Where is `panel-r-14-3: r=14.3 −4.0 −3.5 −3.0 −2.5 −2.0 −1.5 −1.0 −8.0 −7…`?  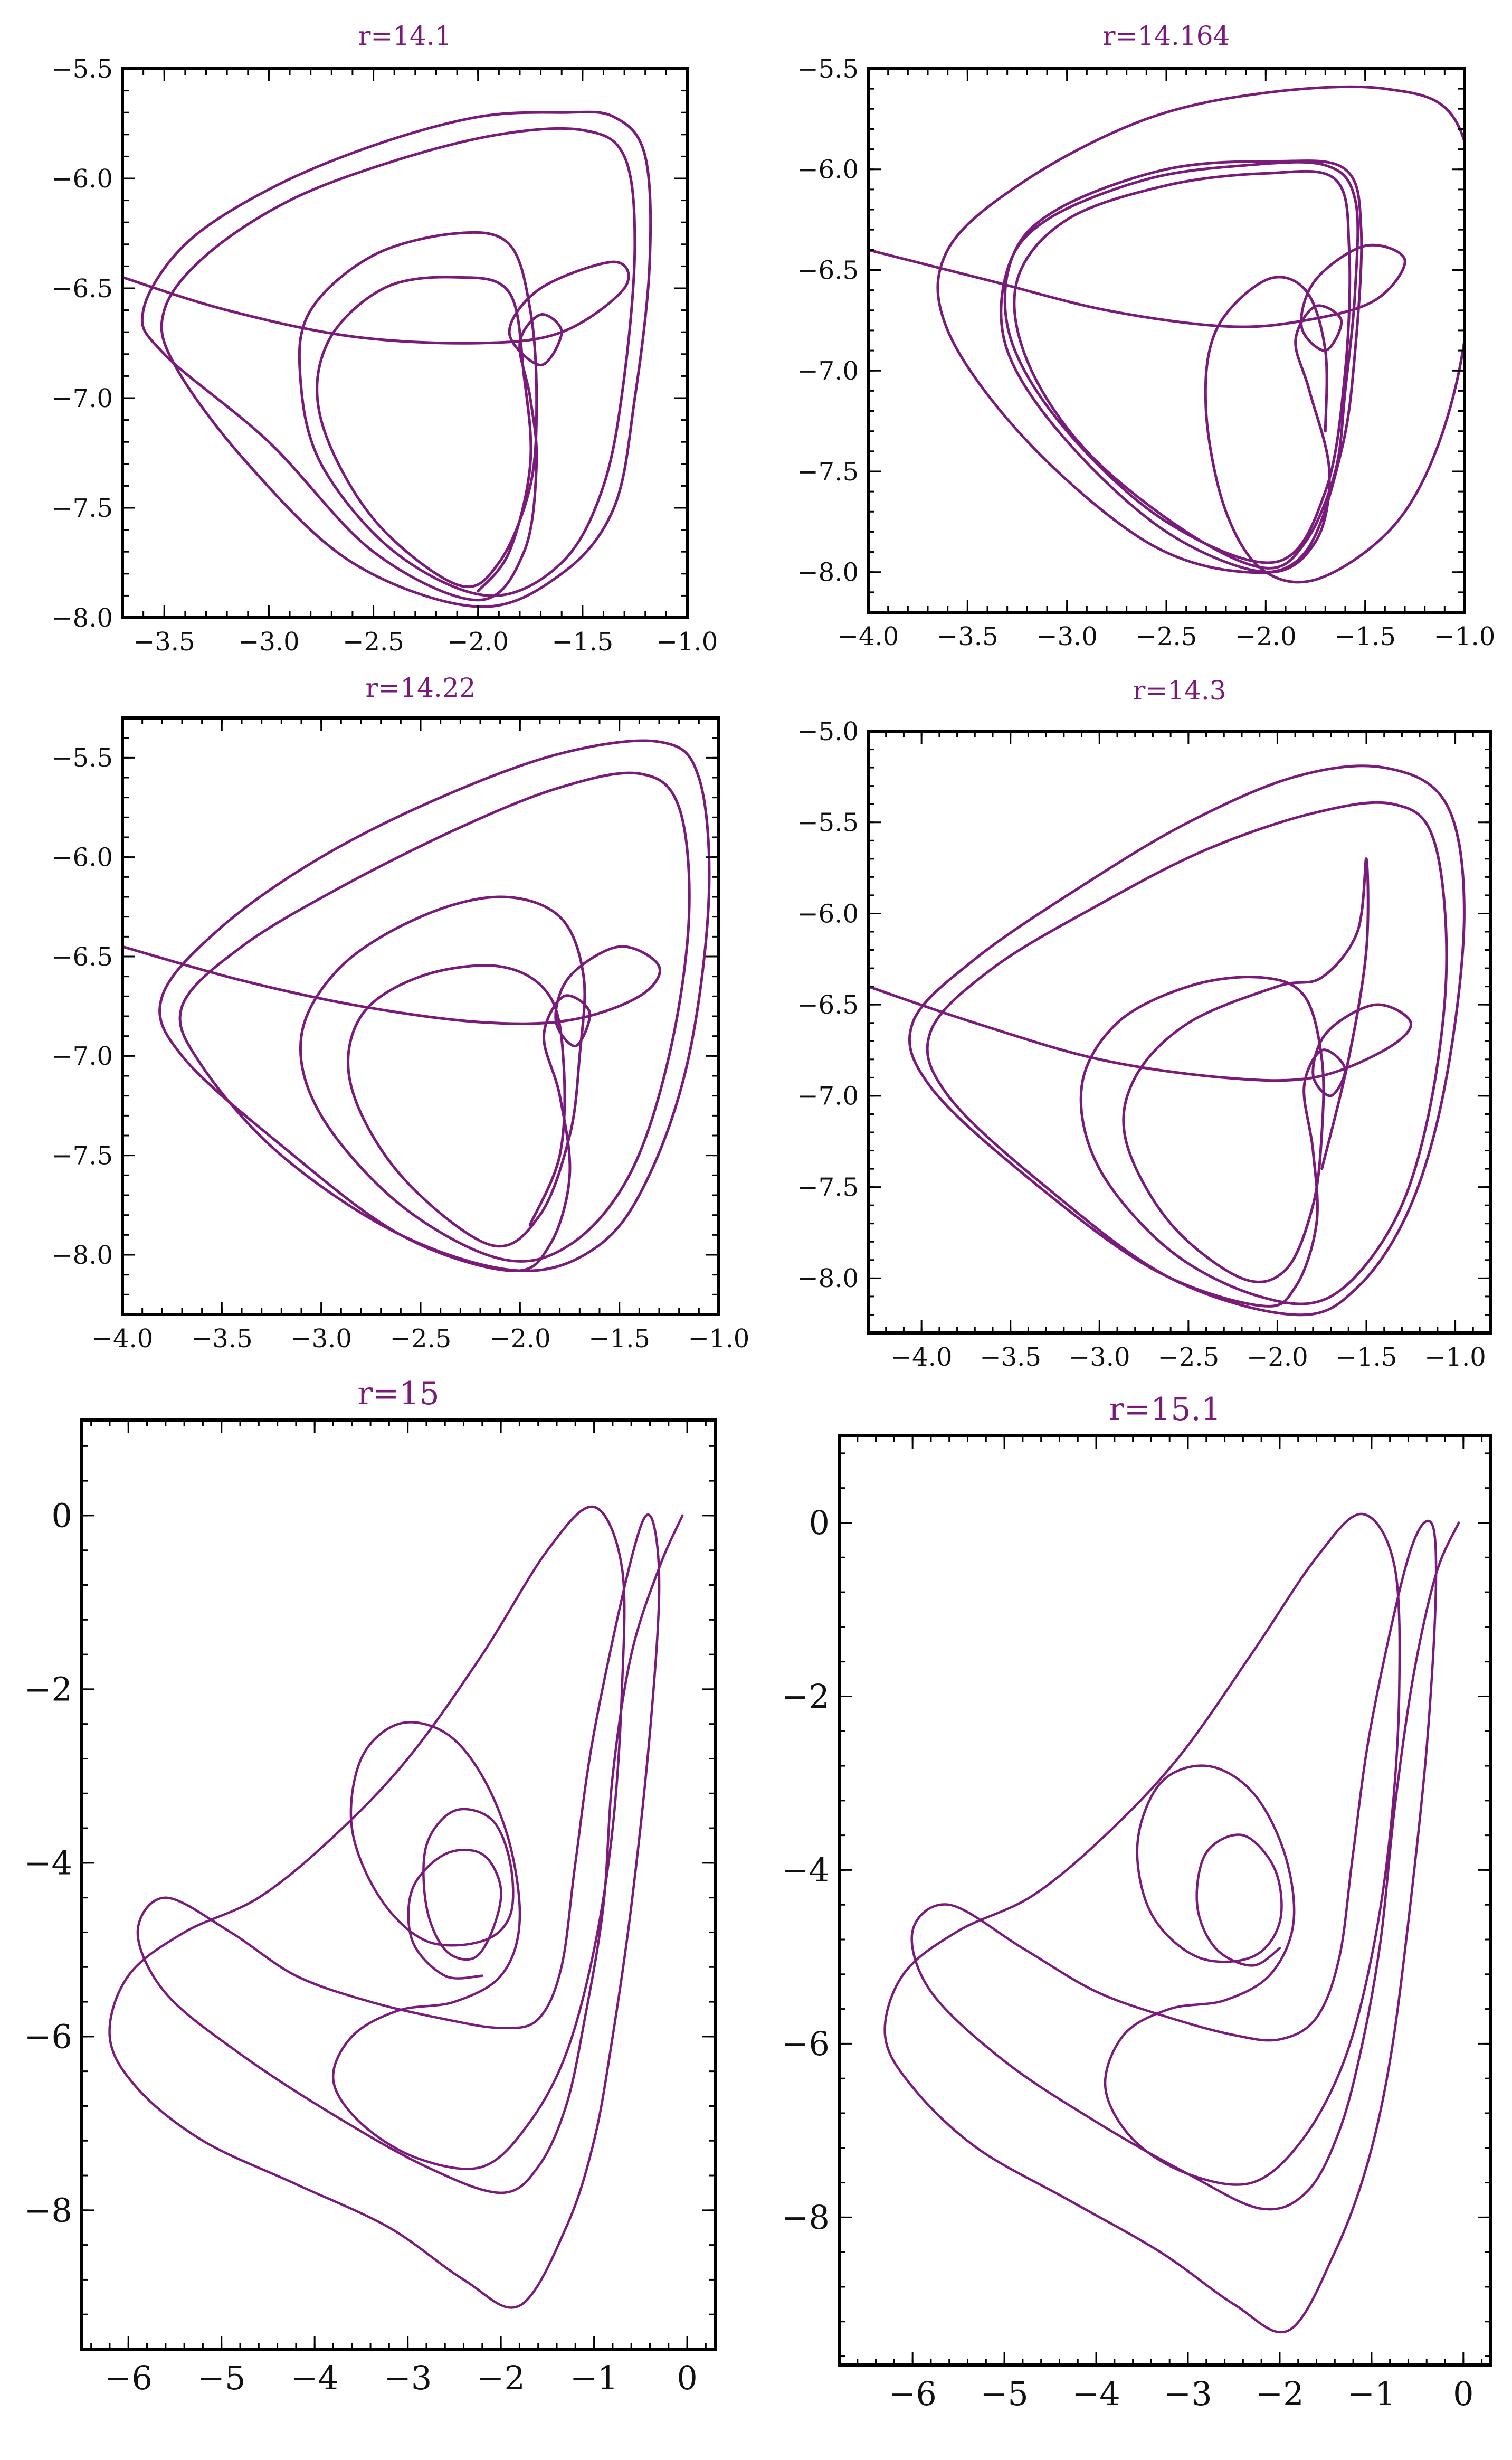 panel-r-14-3: r=14.3 −4.0 −3.5 −3.0 −2.5 −2.0 −1.5 −1.0 −8.0 −7… is located at coordinates (1144, 1023).